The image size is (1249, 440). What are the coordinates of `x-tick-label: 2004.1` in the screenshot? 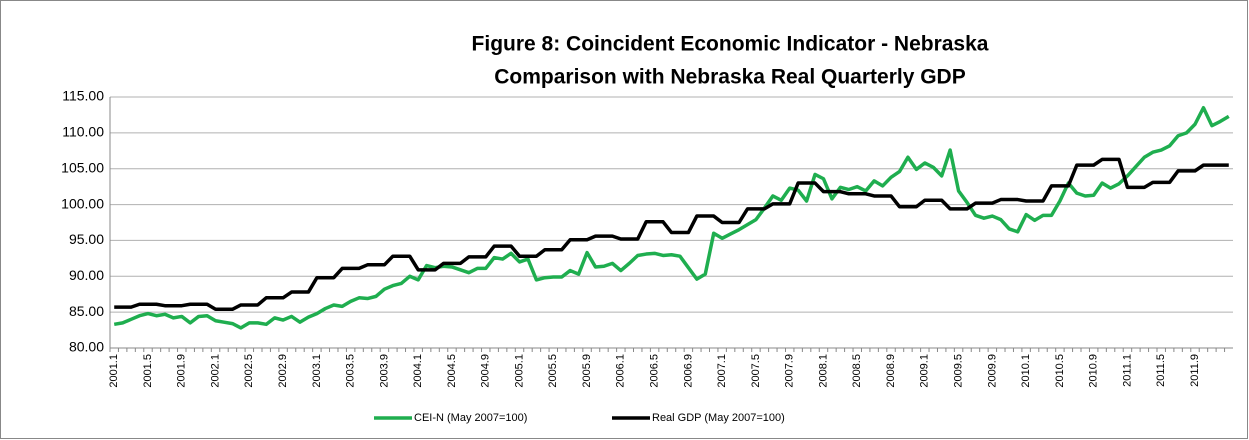 It's located at (418, 371).